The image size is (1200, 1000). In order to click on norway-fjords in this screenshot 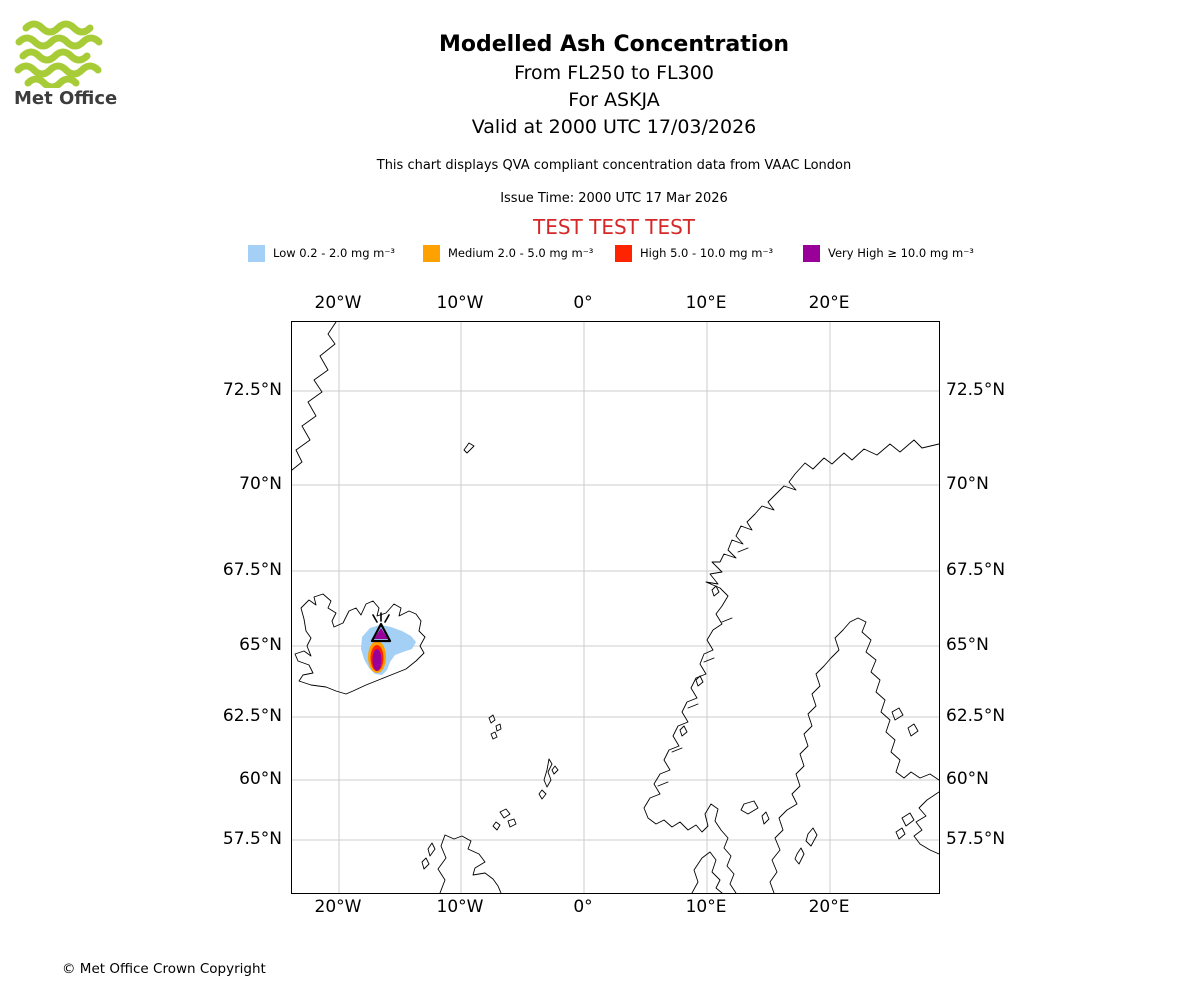, I will do `click(703, 667)`.